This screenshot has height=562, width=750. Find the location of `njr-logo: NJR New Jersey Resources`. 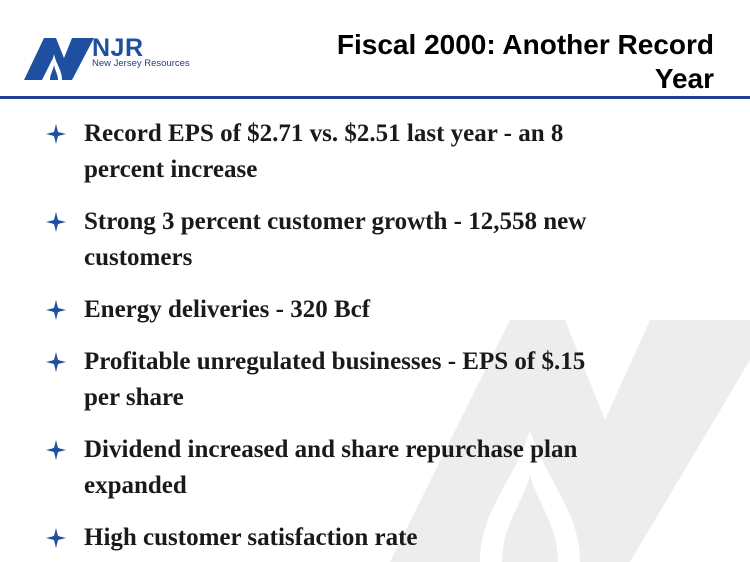

njr-logo: NJR New Jersey Resources is located at coordinates (129, 59).